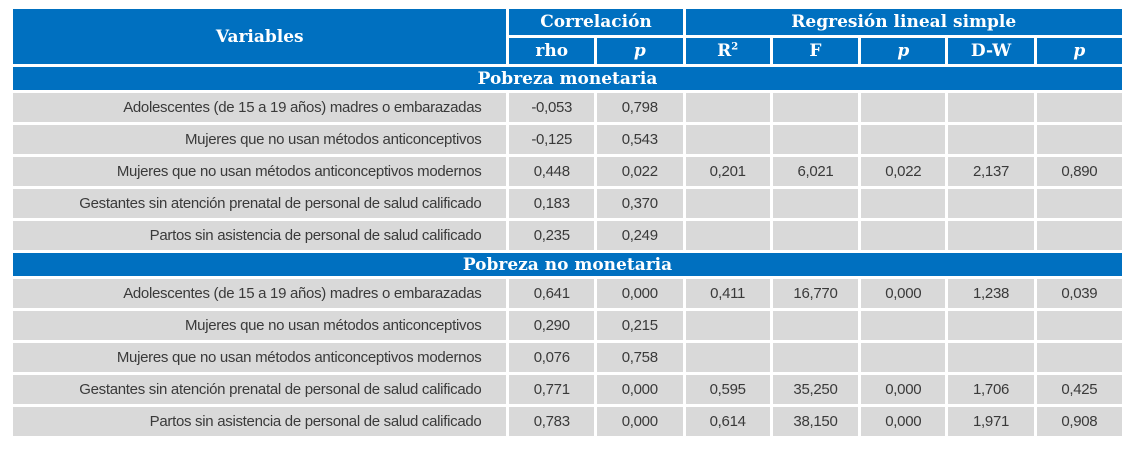  Describe the element at coordinates (640, 325) in the screenshot. I see `cell-p: 0,215` at that location.